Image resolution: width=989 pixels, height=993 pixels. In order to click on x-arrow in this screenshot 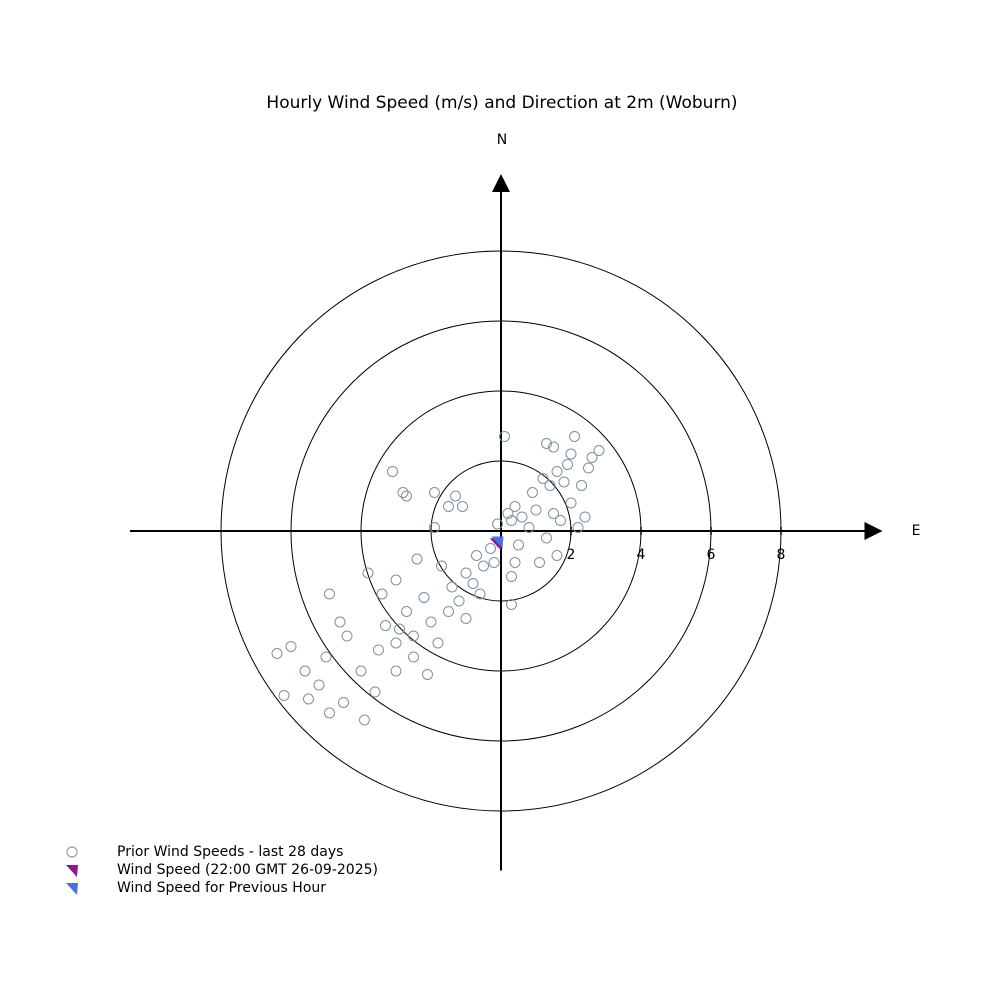, I will do `click(873, 531)`.